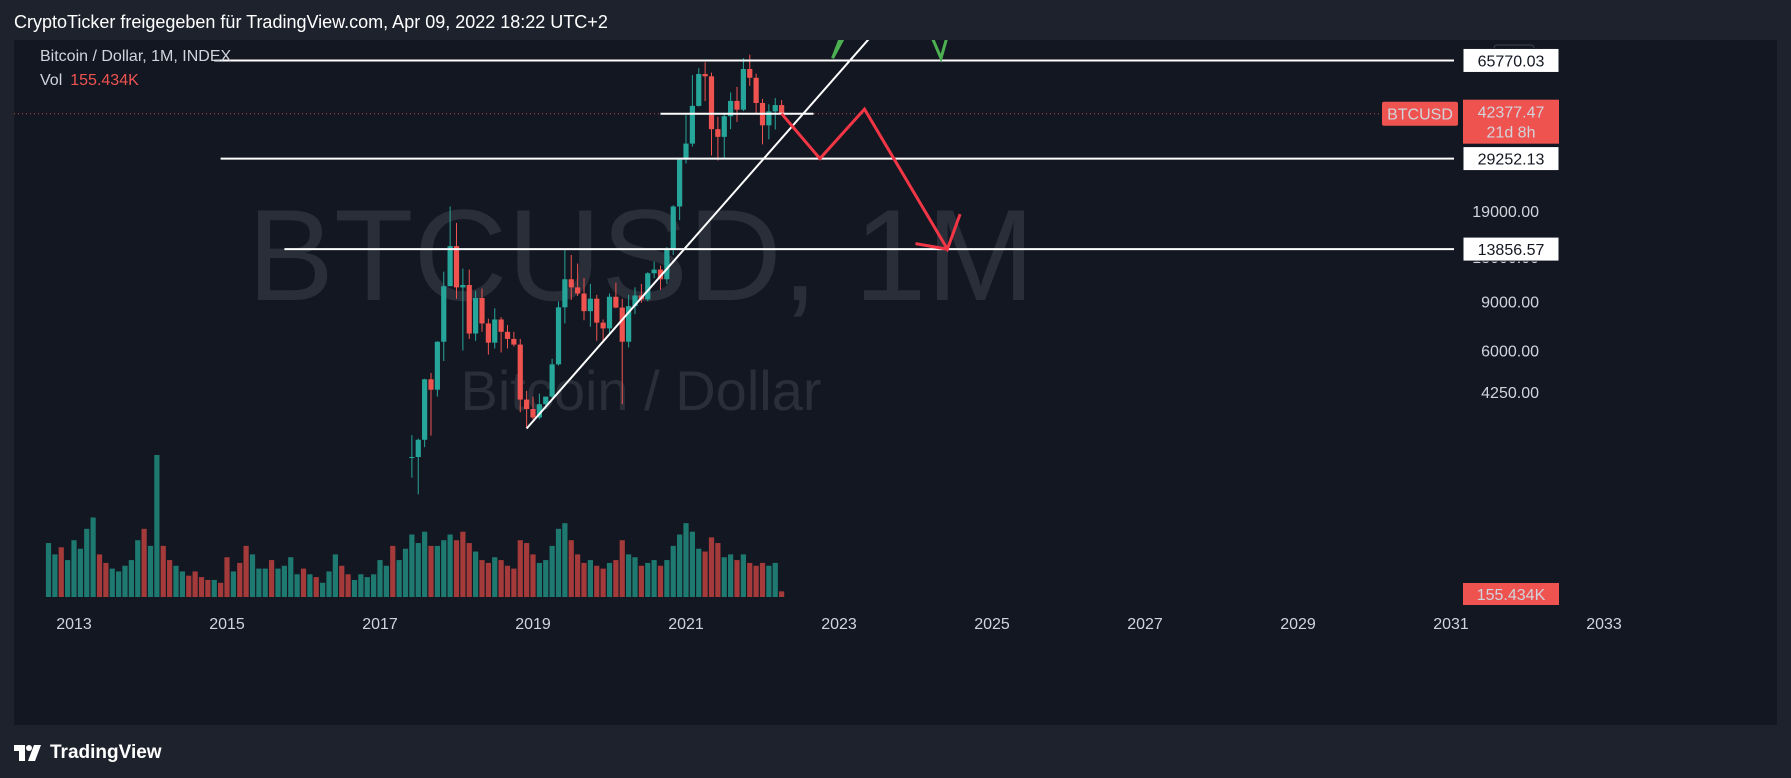 This screenshot has height=778, width=1791. What do you see at coordinates (992, 624) in the screenshot?
I see `time-tick-label: 2025` at bounding box center [992, 624].